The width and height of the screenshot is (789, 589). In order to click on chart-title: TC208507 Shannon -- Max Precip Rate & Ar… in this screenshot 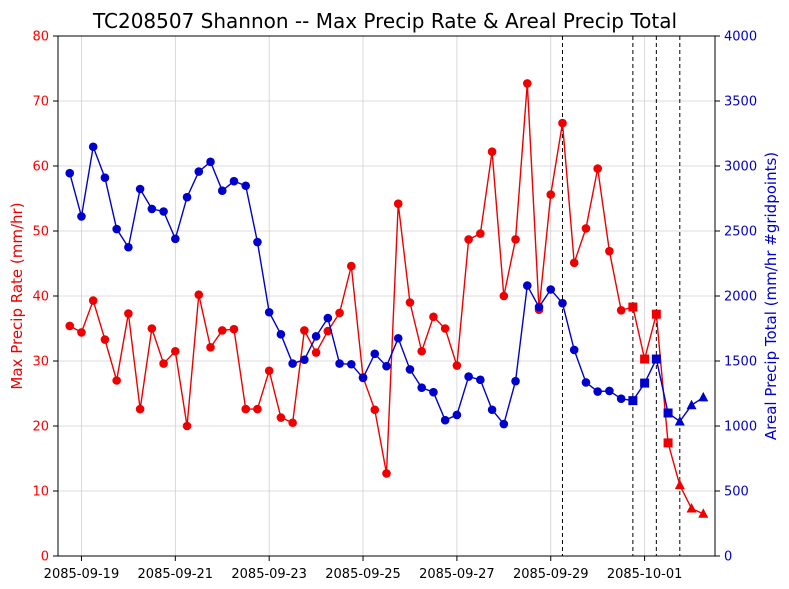, I will do `click(384, 21)`.